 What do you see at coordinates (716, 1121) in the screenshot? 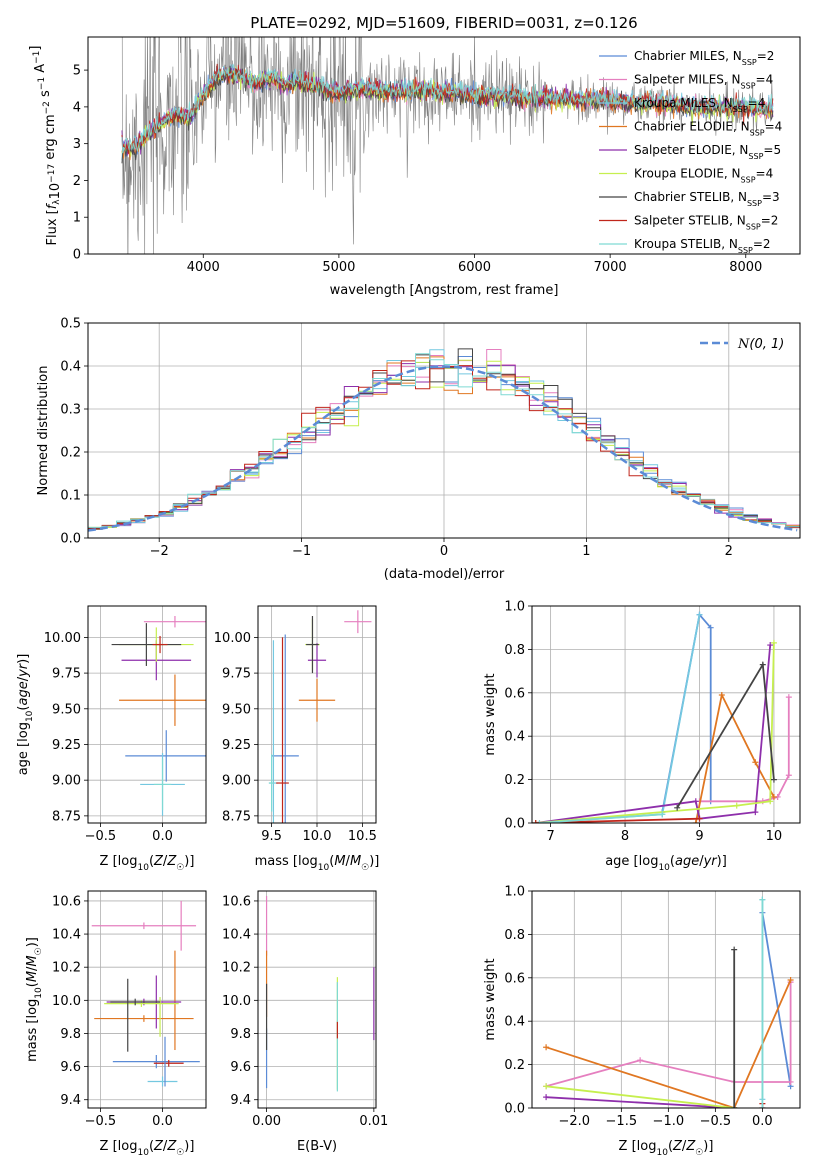
I see `x-tick-label: −0.5` at bounding box center [716, 1121].